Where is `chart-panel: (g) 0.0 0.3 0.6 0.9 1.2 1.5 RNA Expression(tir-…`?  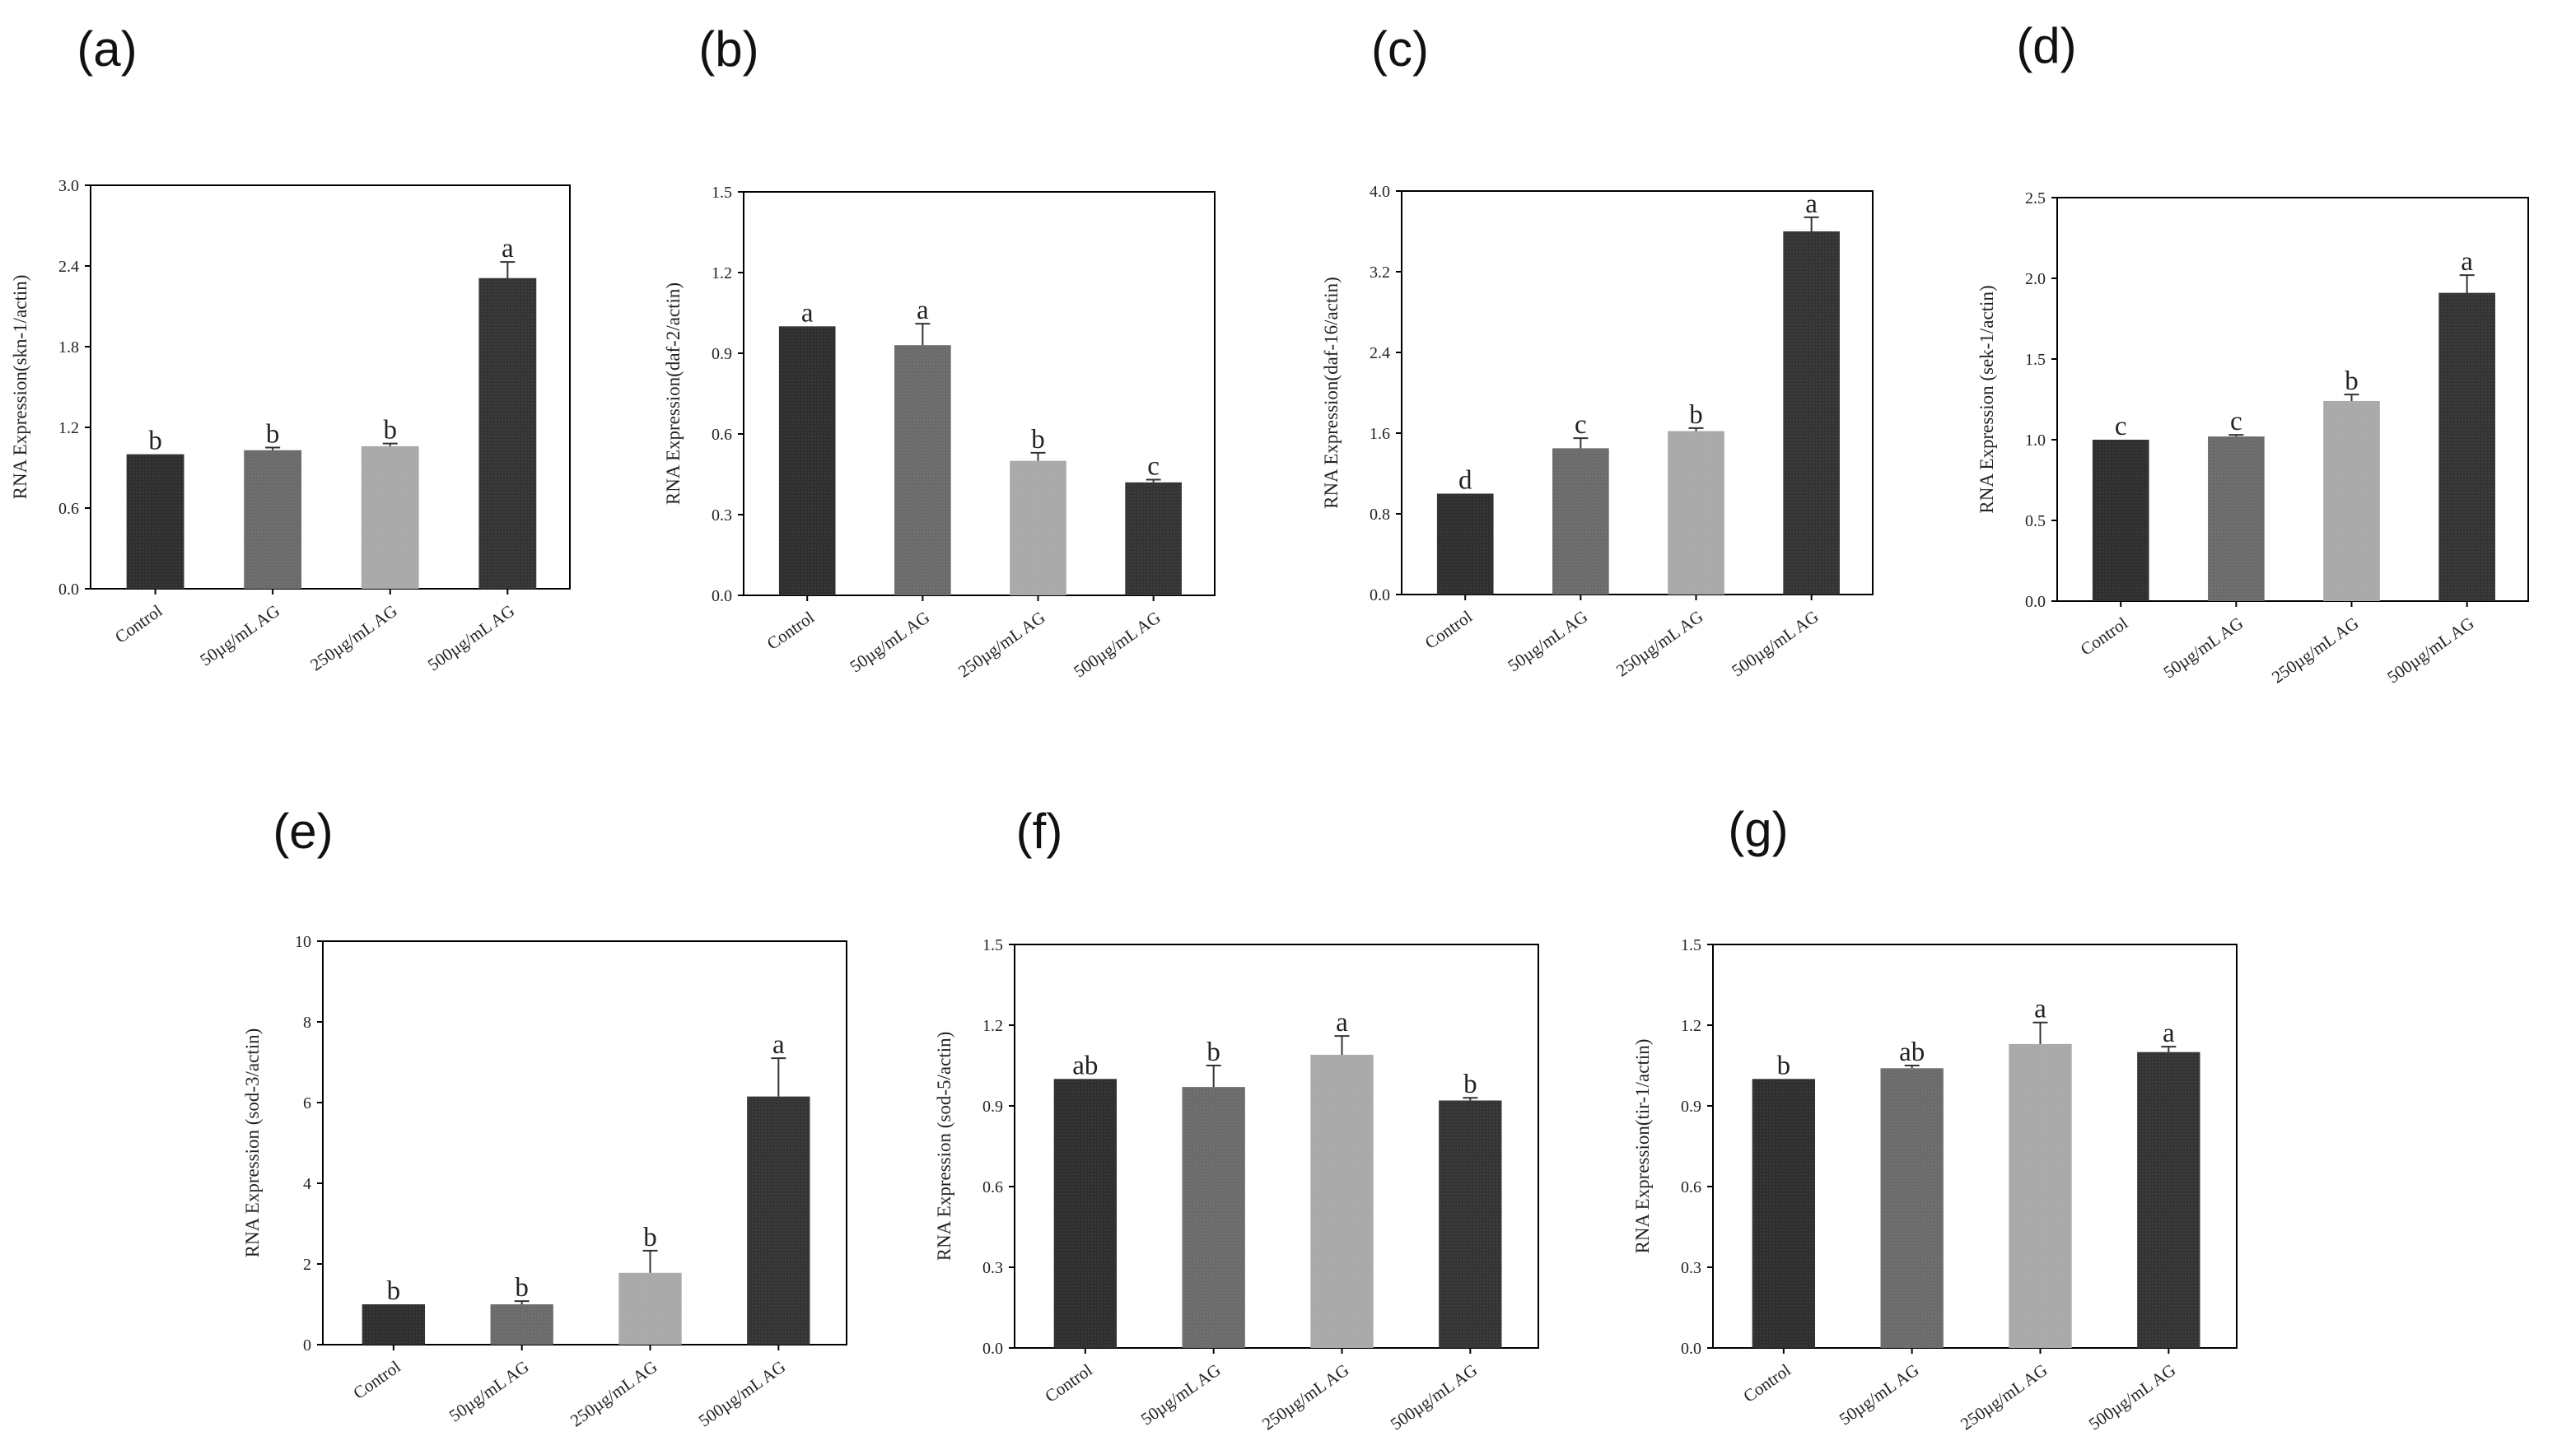
chart-panel: (g) 0.0 0.3 0.6 0.9 1.2 1.5 RNA Expression(tir-… is located at coordinates (1935, 1118).